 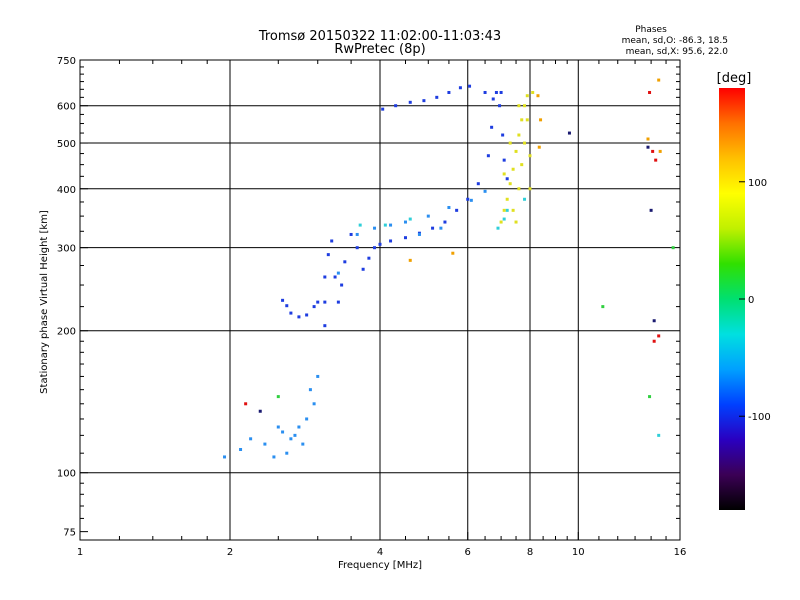 What do you see at coordinates (66, 61) in the screenshot?
I see `y-tick-label: 750` at bounding box center [66, 61].